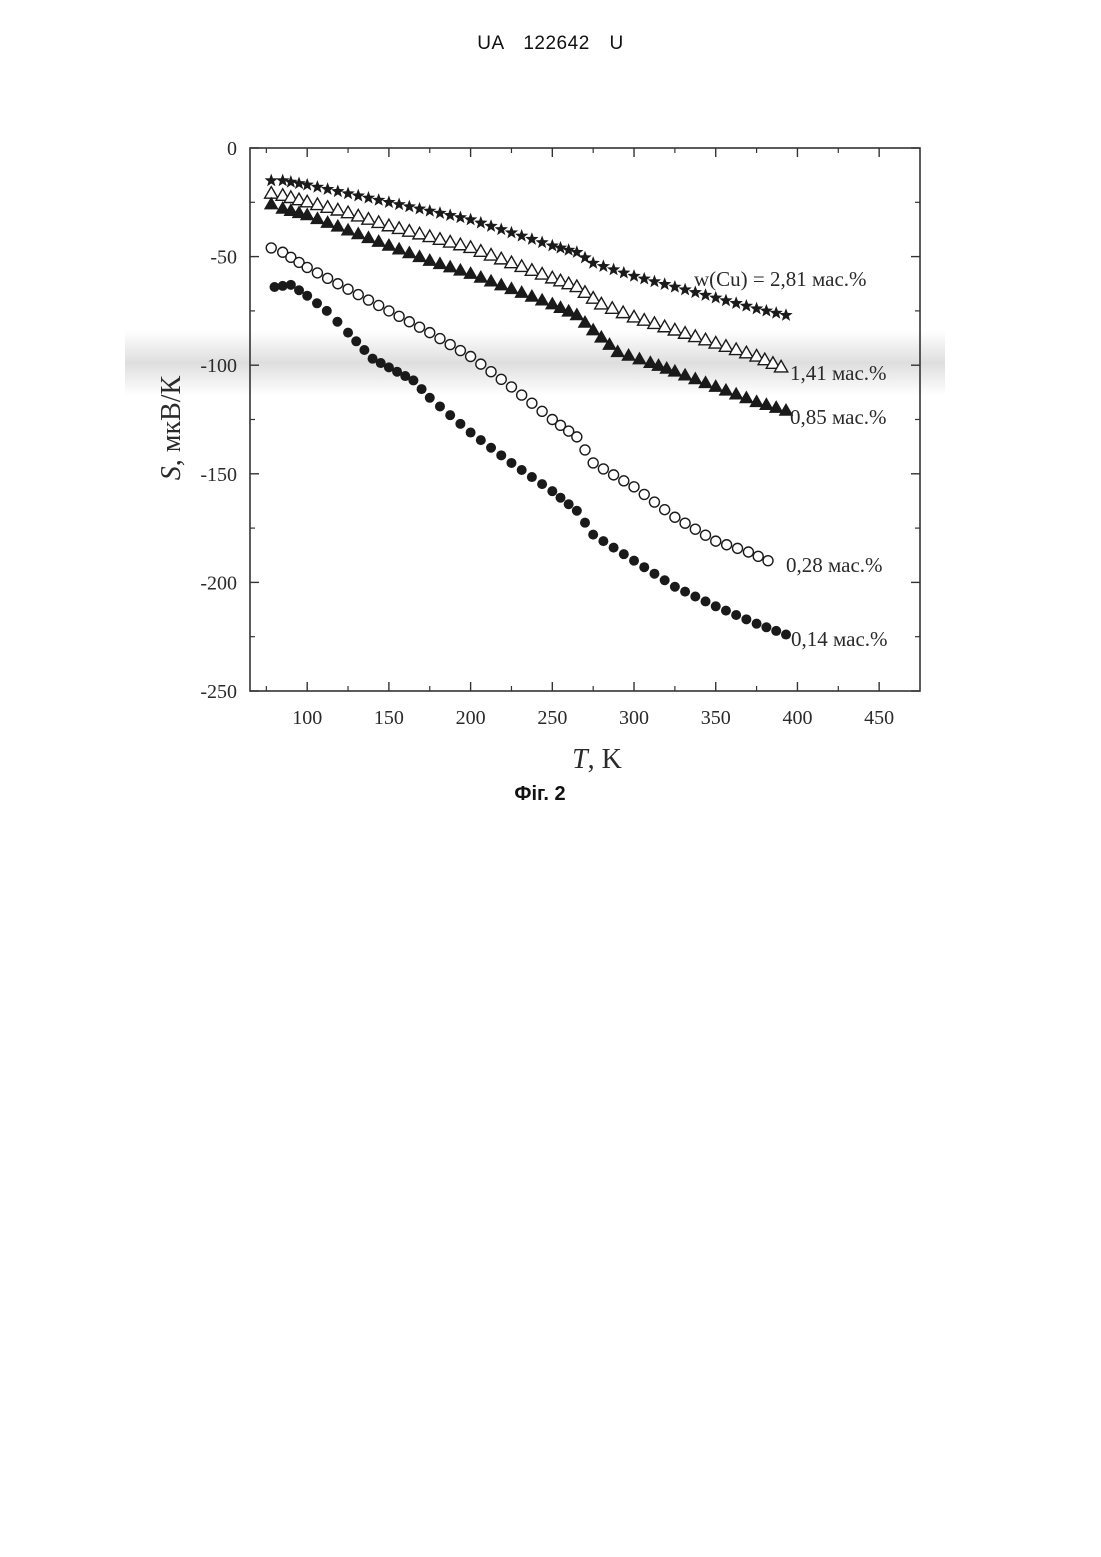 The height and width of the screenshot is (1557, 1101). What do you see at coordinates (834, 565) in the screenshot?
I see `series-label: 0,28 мас.%` at bounding box center [834, 565].